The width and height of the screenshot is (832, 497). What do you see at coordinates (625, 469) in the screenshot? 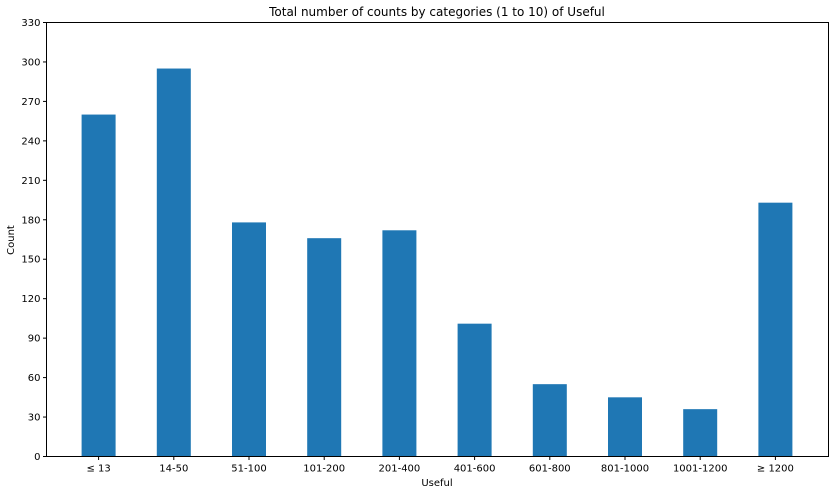
I see `x-tick-label: 801-1000` at bounding box center [625, 469].